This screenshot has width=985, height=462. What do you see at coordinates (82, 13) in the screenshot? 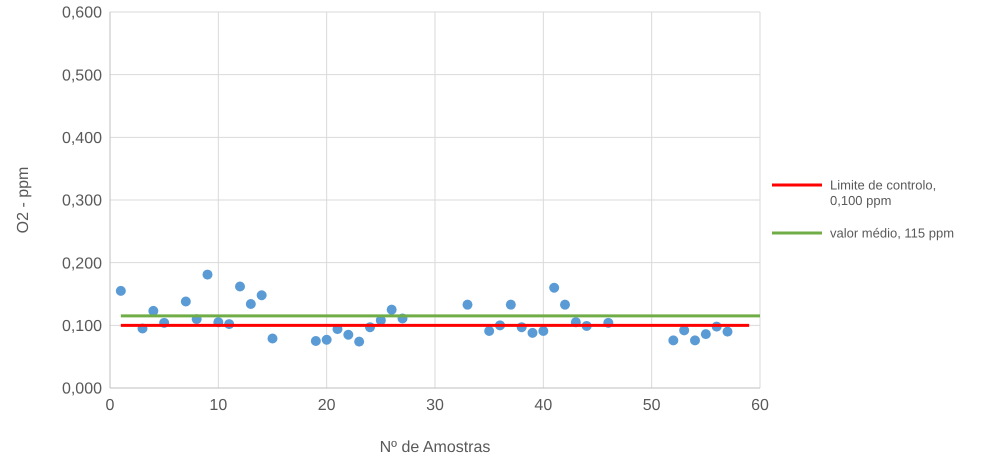
I see `y-tick-label: 0,600` at bounding box center [82, 13].